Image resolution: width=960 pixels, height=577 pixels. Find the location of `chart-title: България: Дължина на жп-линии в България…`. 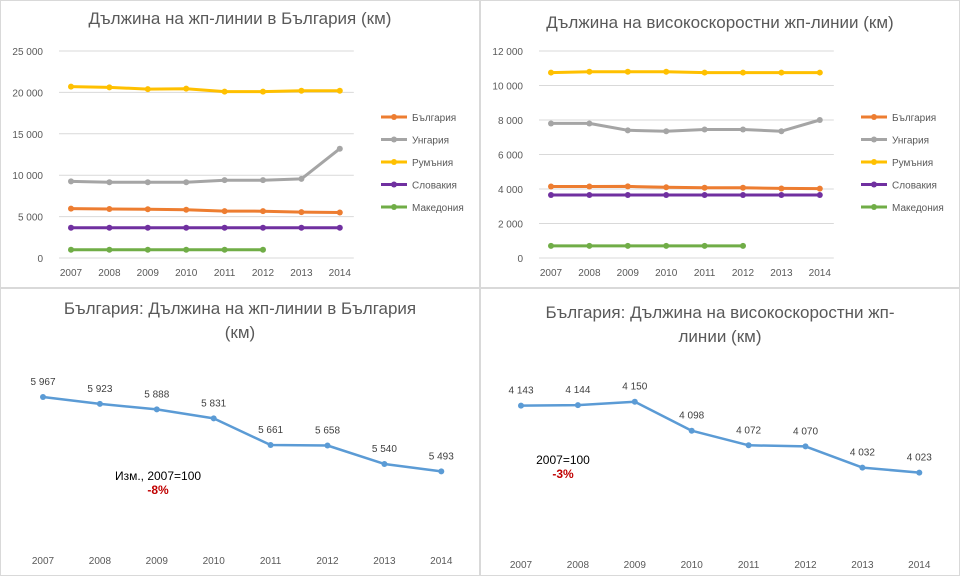

chart-title: България: Дължина на жп-линии в България… is located at coordinates (240, 320).